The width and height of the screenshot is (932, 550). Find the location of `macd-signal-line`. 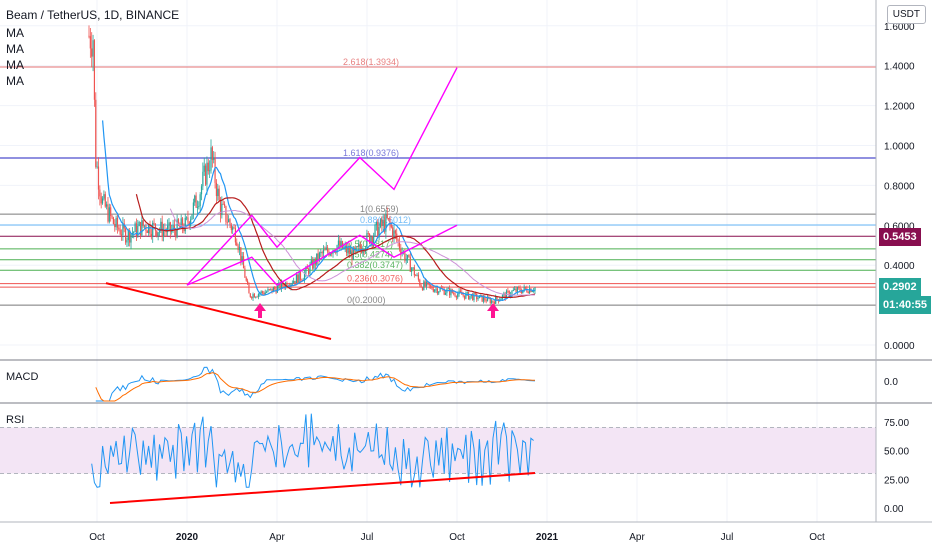

macd-signal-line is located at coordinates (315, 387).